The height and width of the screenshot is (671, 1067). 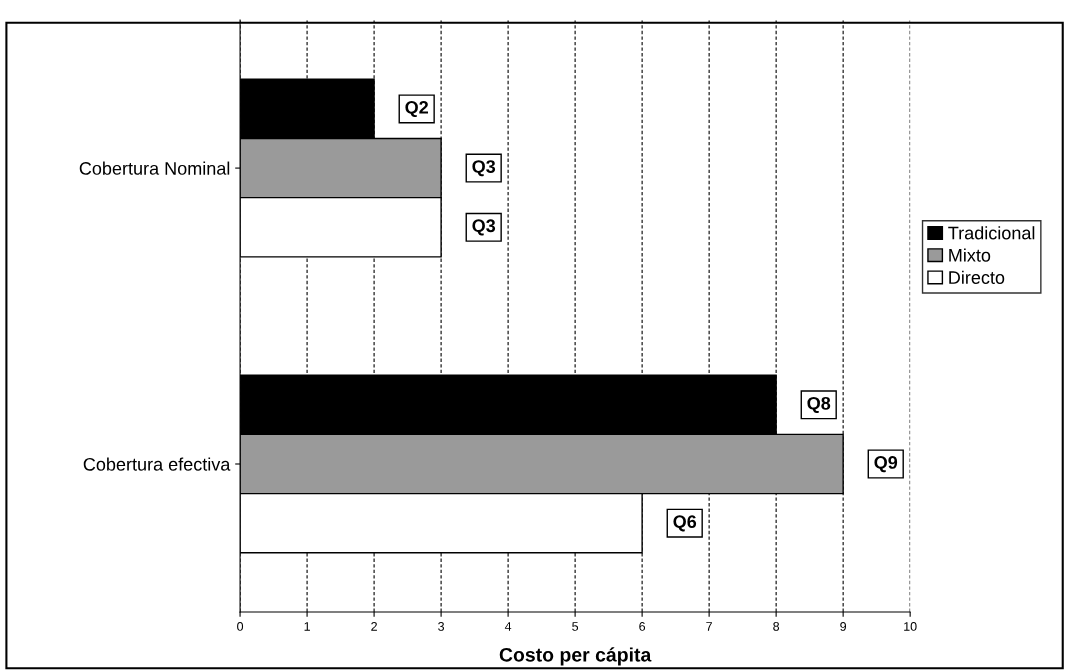 What do you see at coordinates (709, 626) in the screenshot?
I see `x-tick-label: 7` at bounding box center [709, 626].